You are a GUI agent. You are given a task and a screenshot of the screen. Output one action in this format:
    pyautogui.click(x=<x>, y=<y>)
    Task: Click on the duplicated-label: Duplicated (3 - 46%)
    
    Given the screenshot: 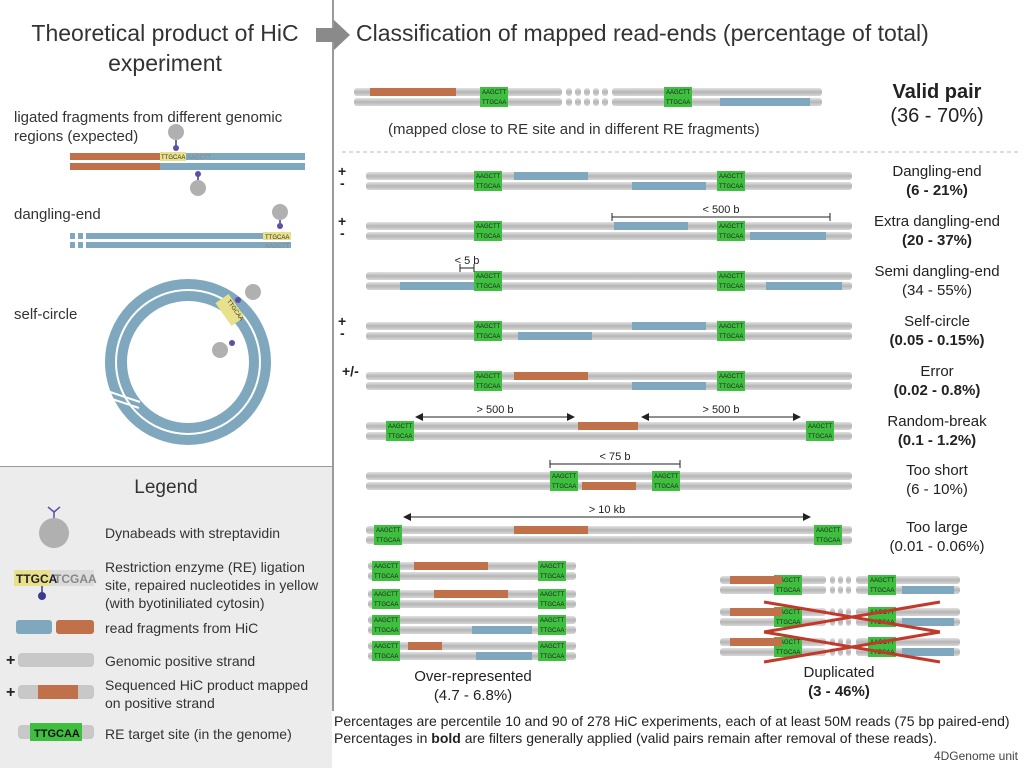 What is the action you would take?
    pyautogui.click(x=839, y=682)
    